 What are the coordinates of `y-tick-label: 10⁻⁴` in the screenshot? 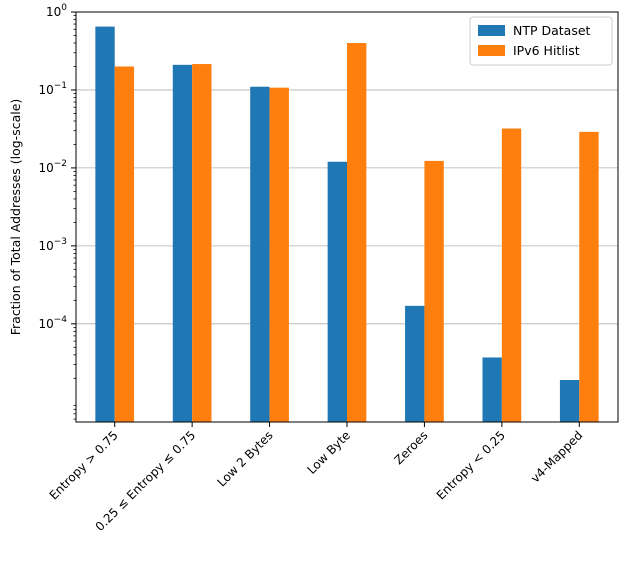 It's located at (52, 323).